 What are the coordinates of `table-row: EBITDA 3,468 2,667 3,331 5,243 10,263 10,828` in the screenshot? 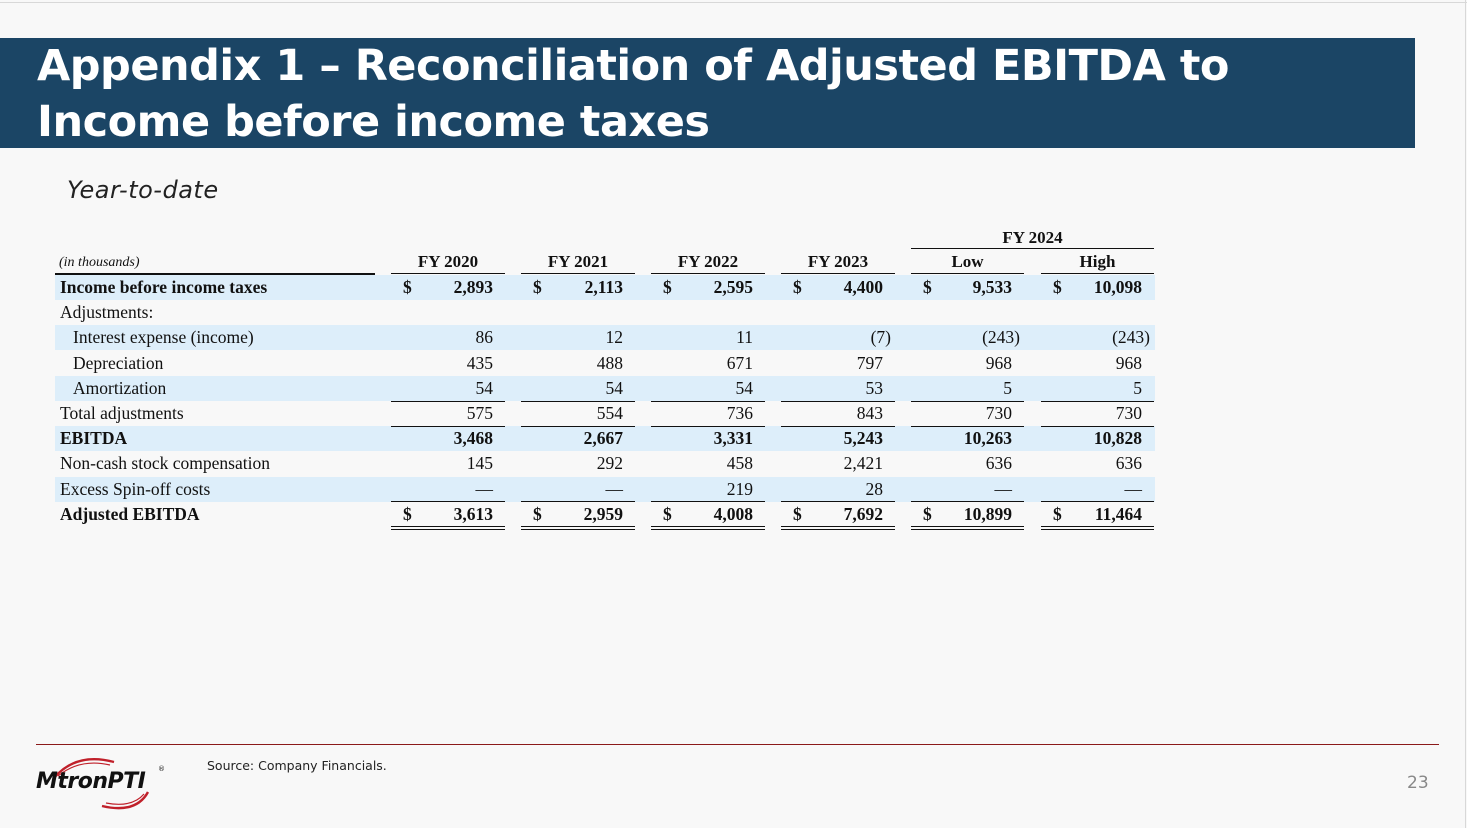 It's located at (605, 439).